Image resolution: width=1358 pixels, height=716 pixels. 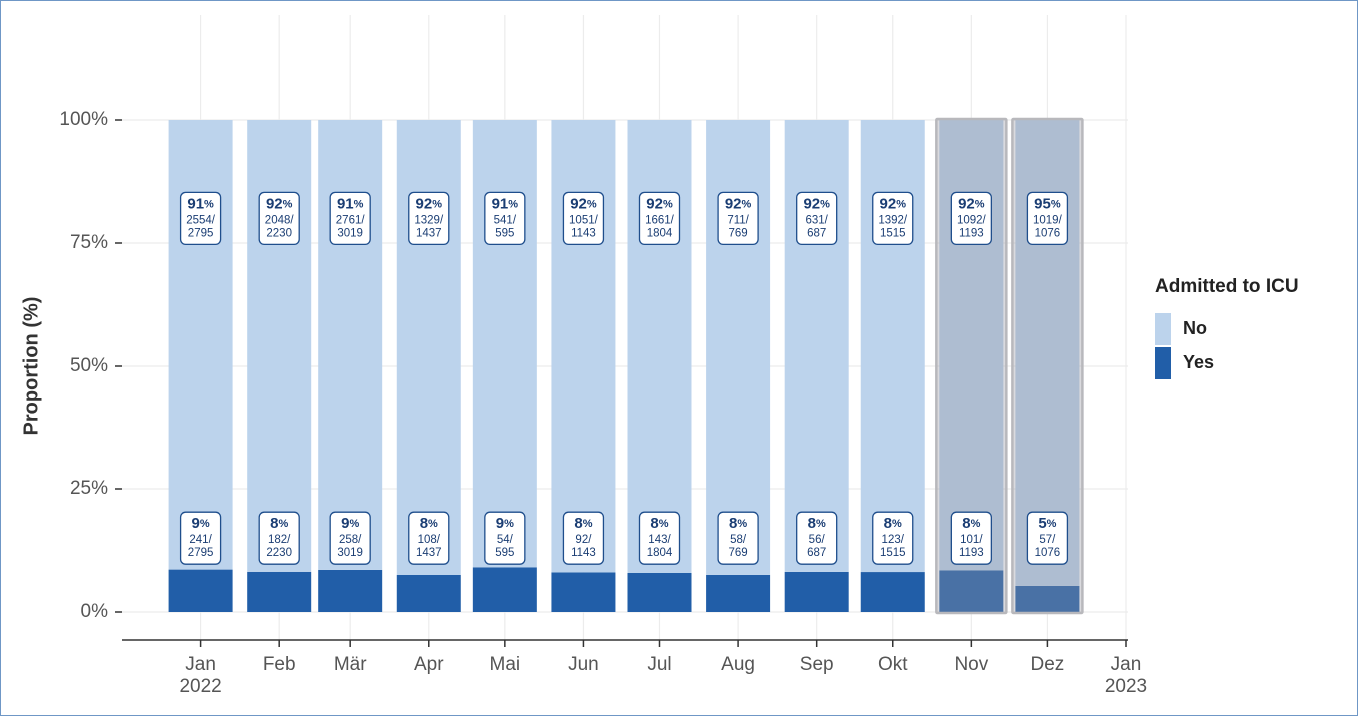 I want to click on data-label: 92% 631/687, so click(x=817, y=218).